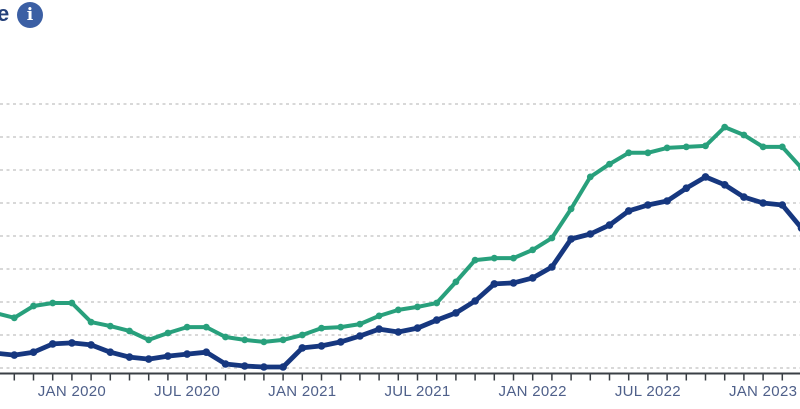  What do you see at coordinates (763, 391) in the screenshot?
I see `x-axis-label: JAN 2023` at bounding box center [763, 391].